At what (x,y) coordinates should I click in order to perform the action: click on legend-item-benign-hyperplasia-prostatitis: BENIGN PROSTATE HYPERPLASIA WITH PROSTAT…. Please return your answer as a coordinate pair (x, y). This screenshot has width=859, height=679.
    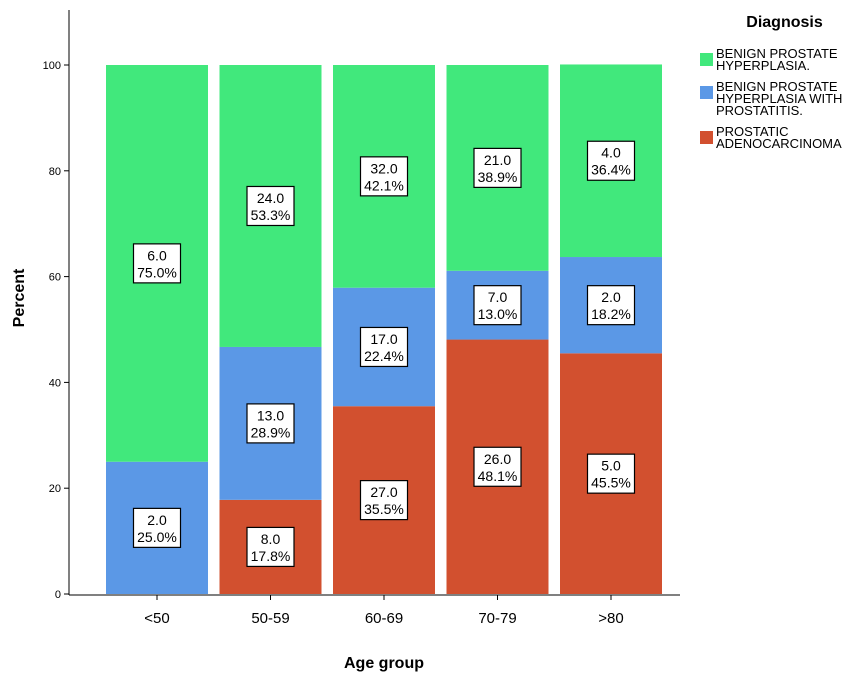
    Looking at the image, I should click on (774, 98).